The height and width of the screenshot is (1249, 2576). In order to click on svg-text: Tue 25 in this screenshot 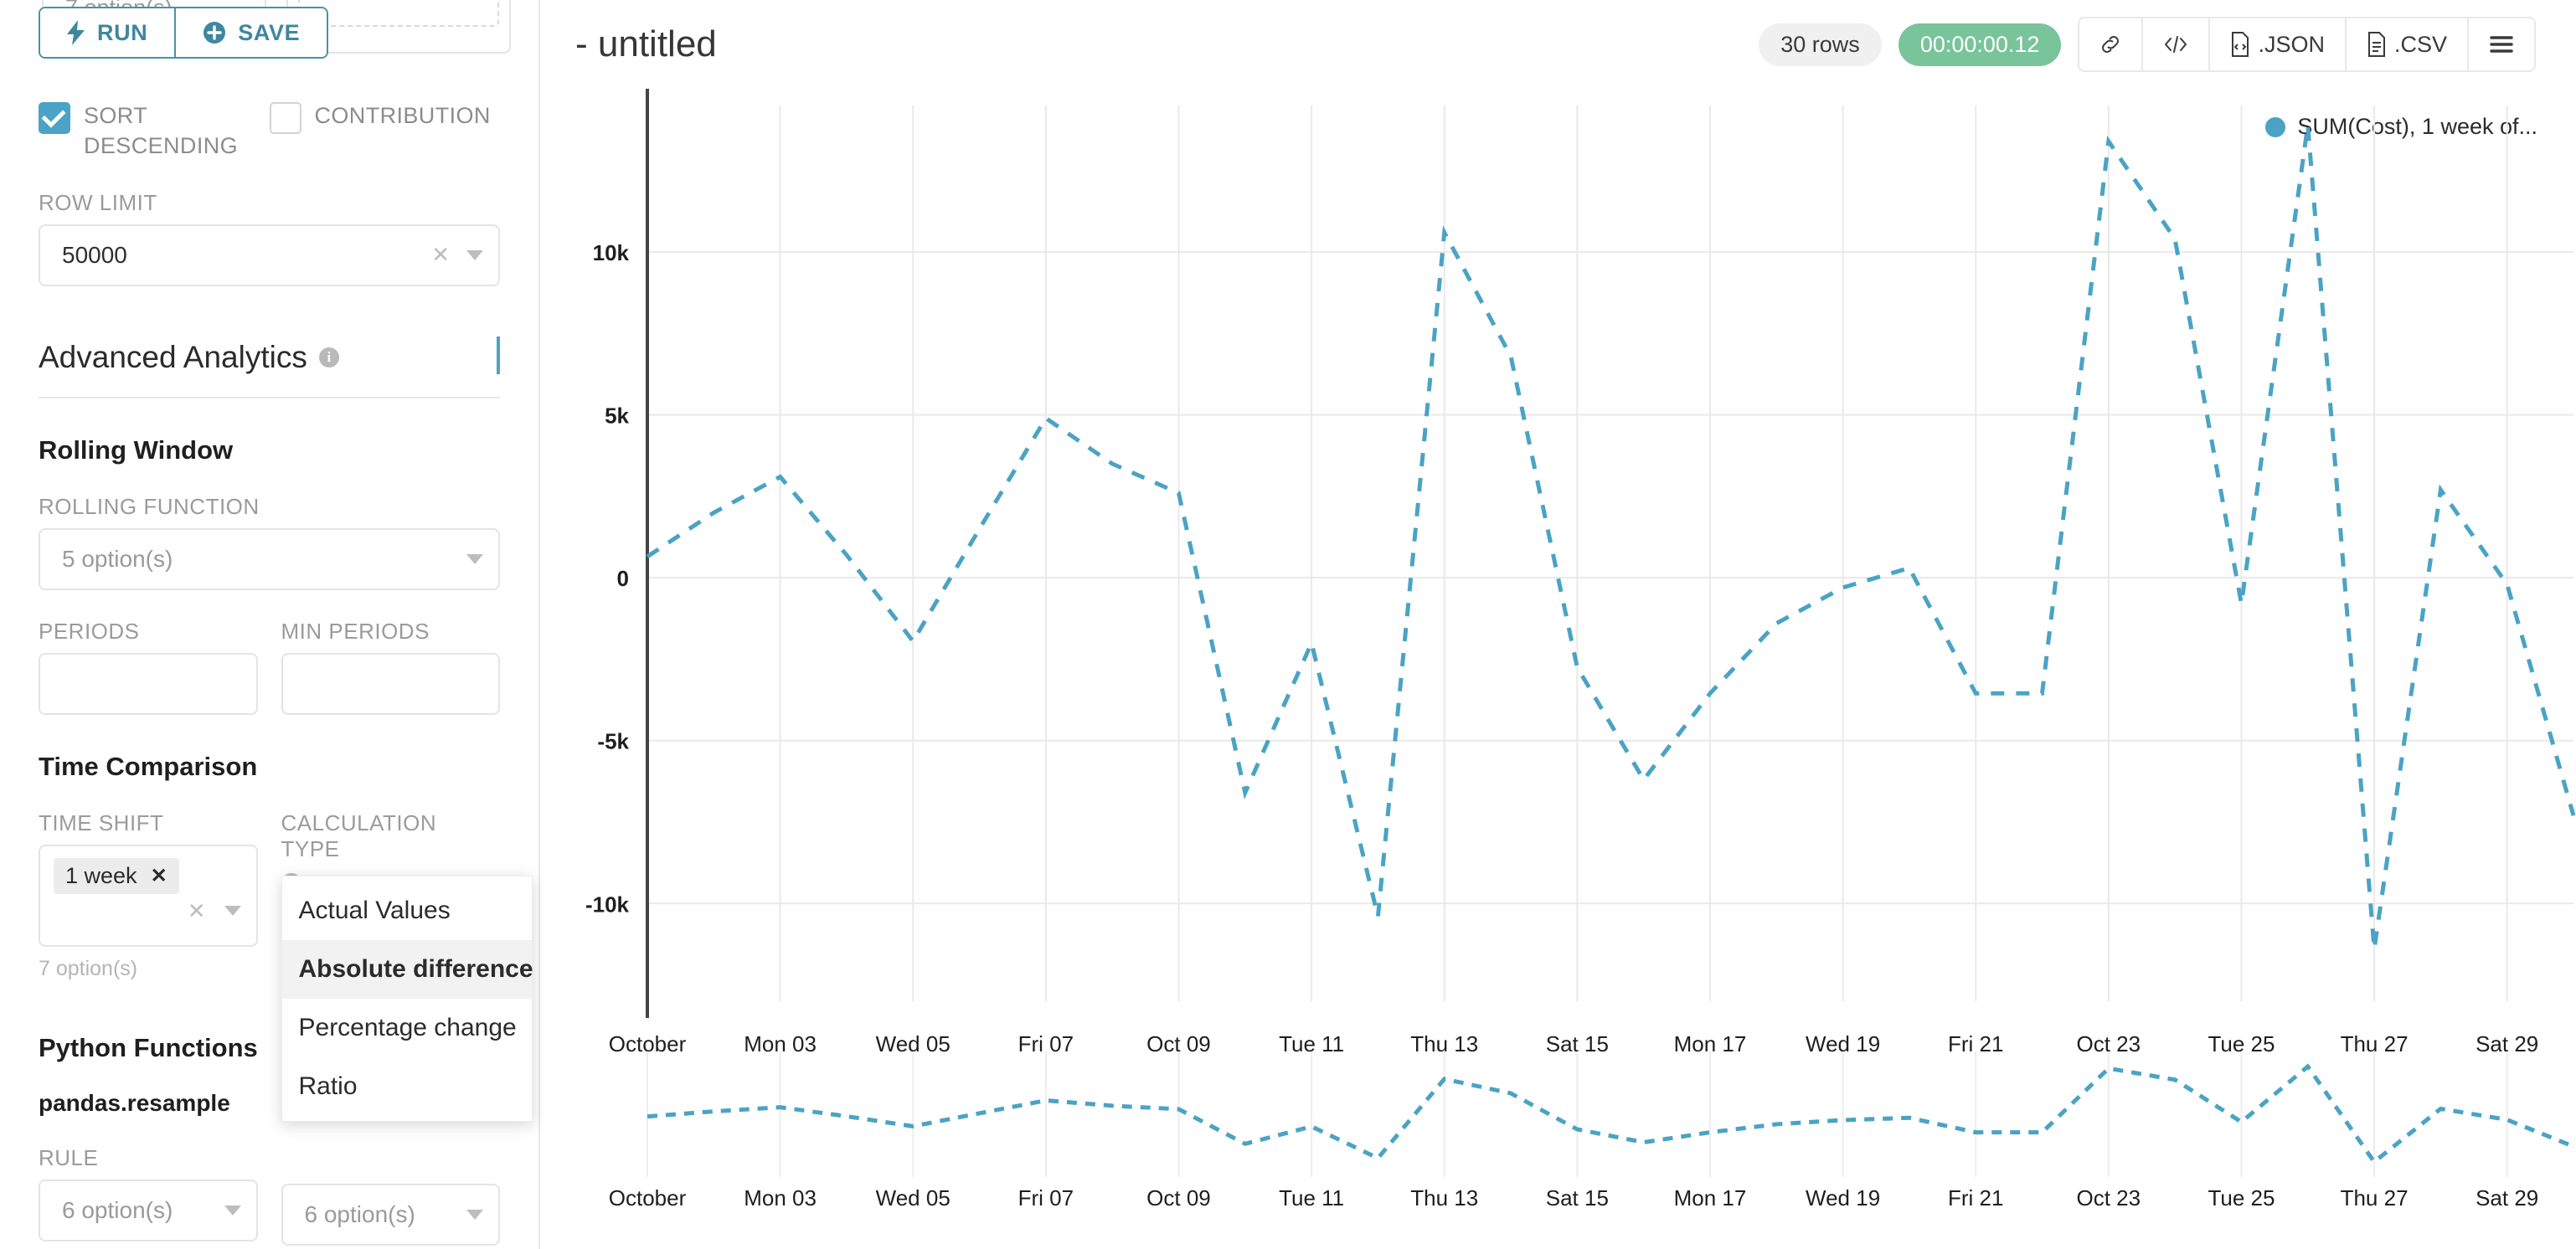, I will do `click(2241, 1197)`.